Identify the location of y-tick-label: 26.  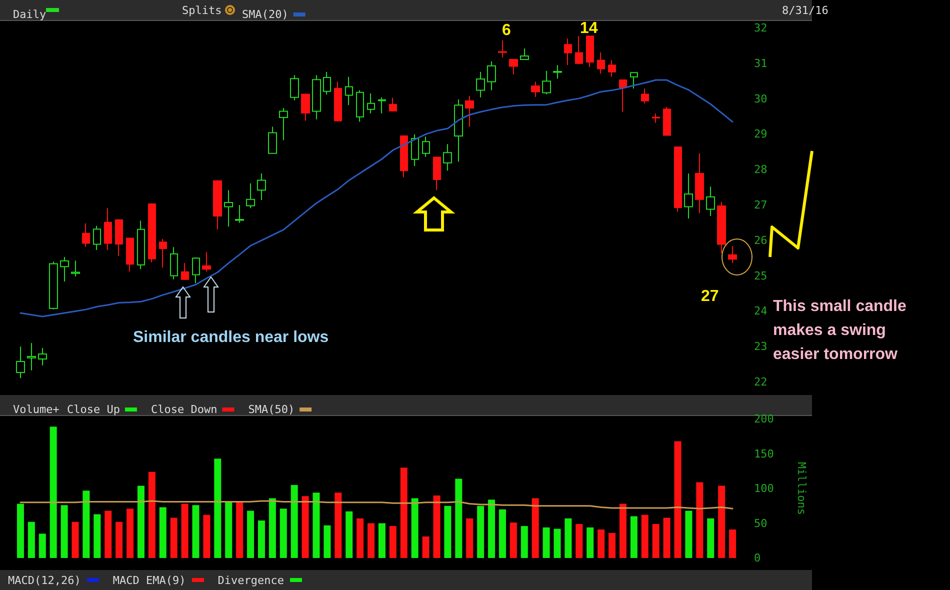
(761, 240).